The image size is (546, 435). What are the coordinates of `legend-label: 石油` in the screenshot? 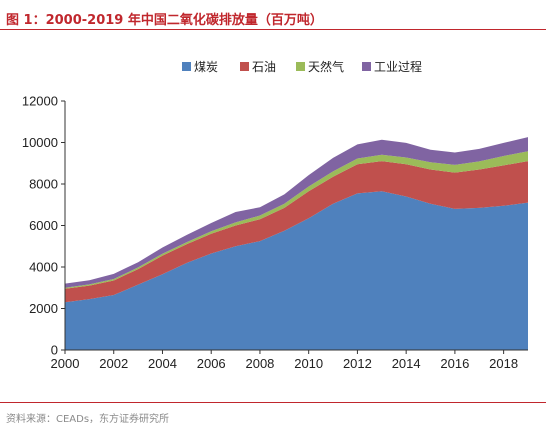 It's located at (264, 67).